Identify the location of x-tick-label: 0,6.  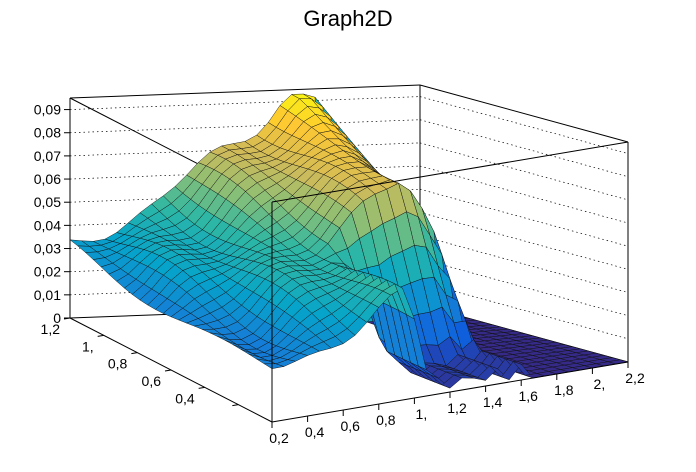
(350, 426).